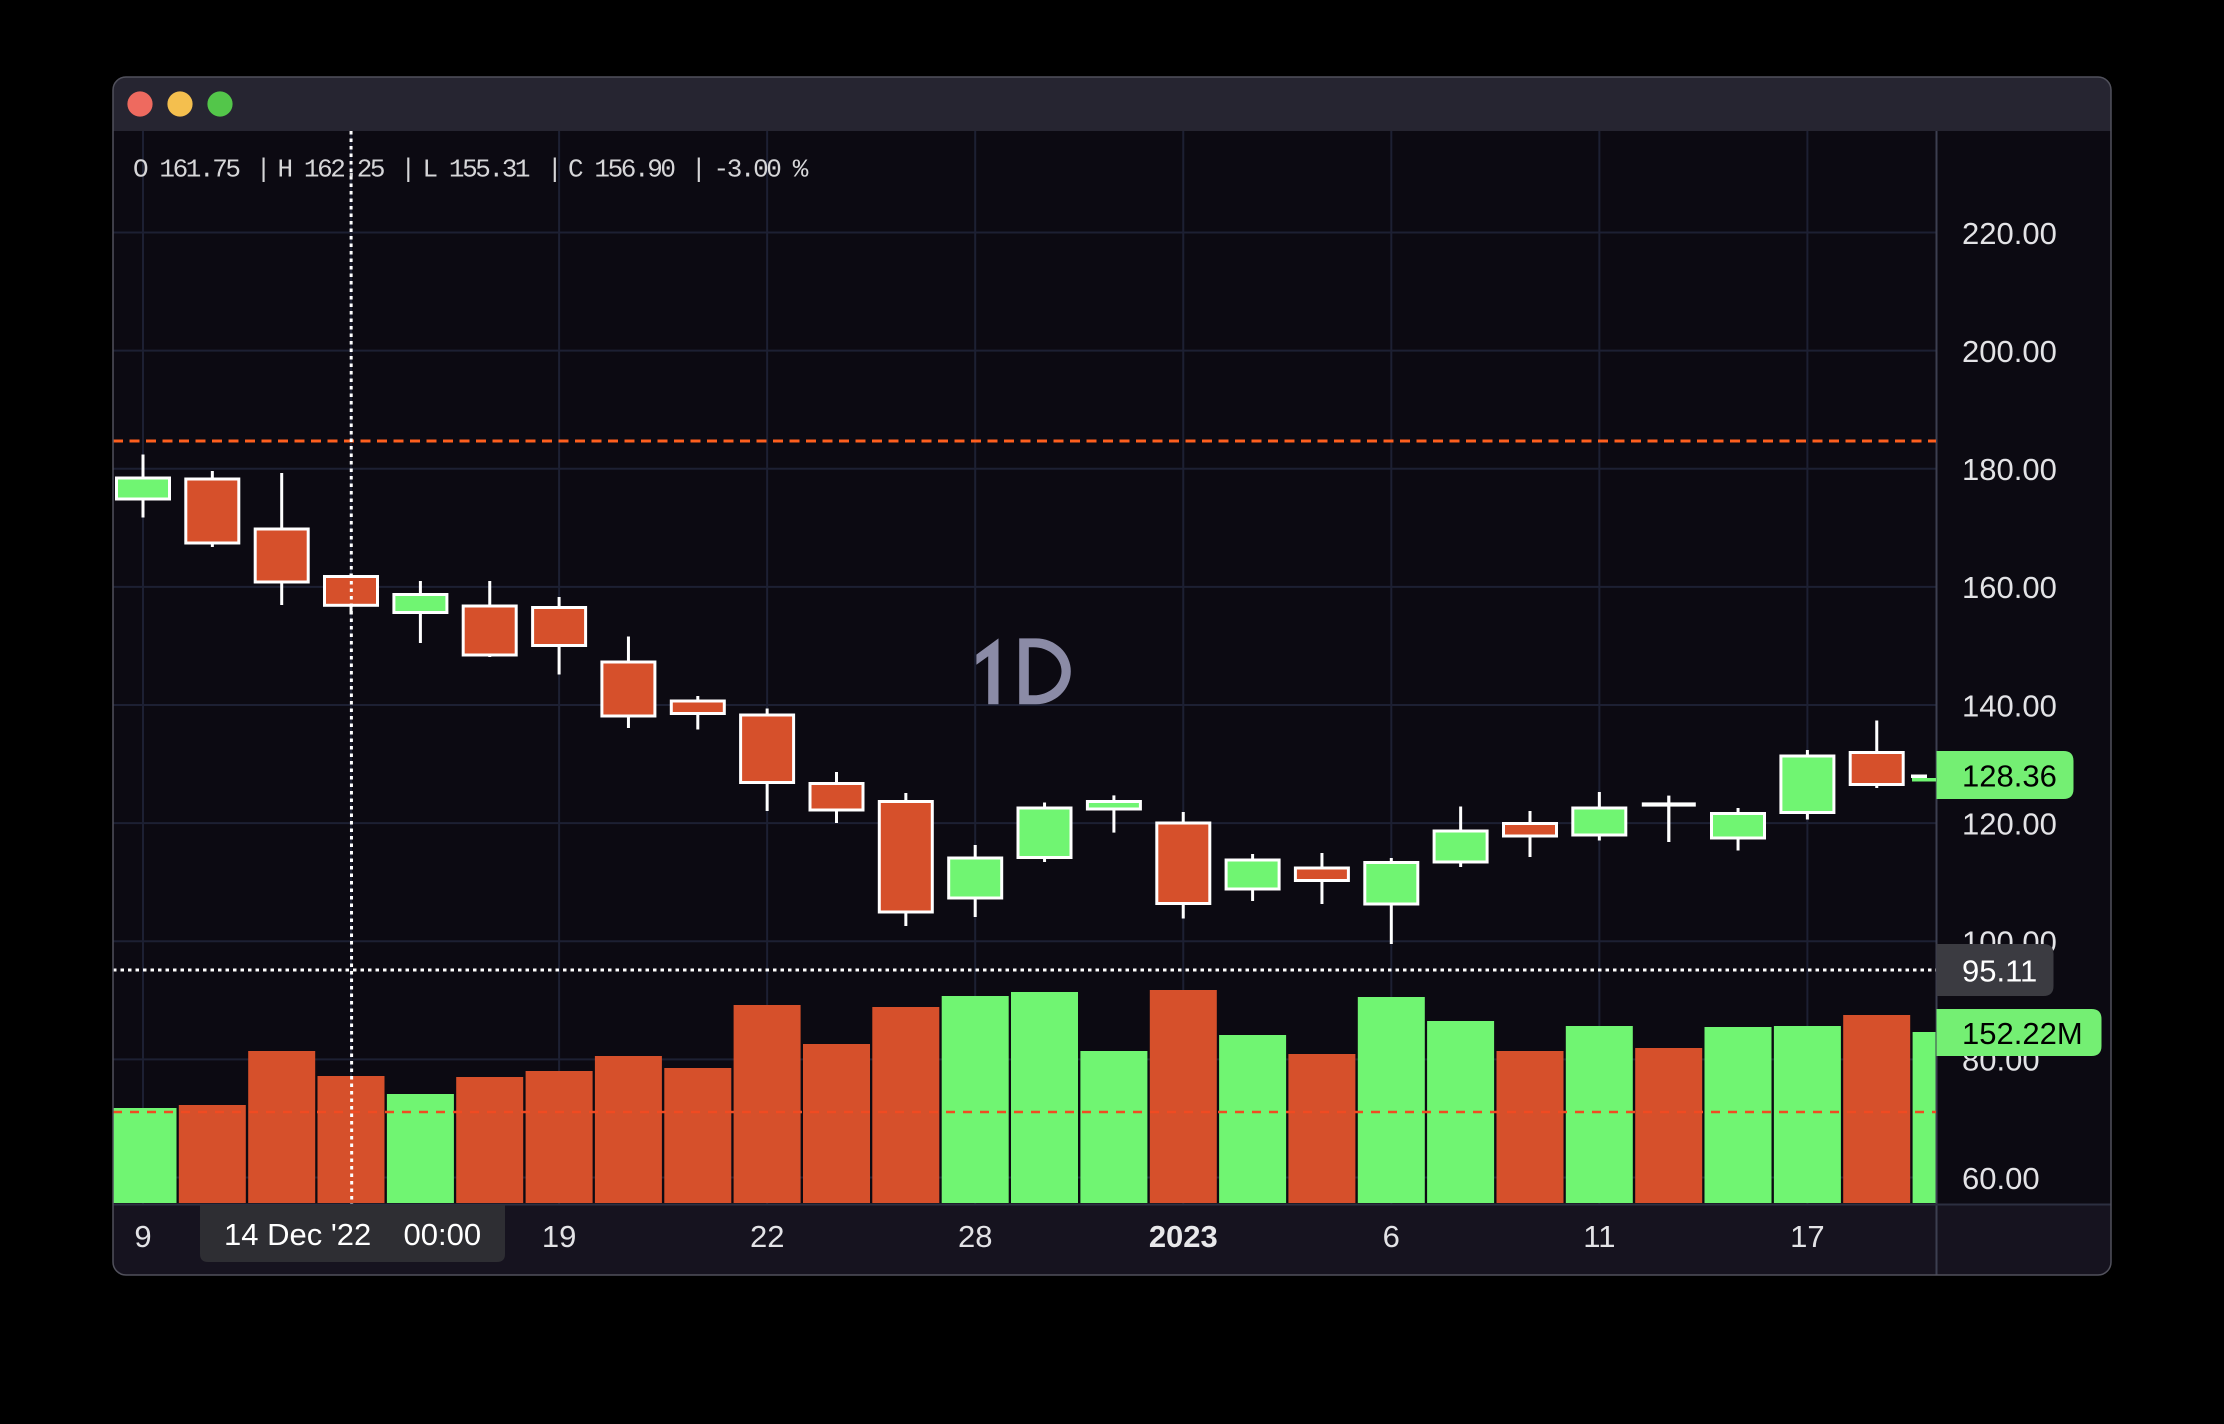  Describe the element at coordinates (2001, 1178) in the screenshot. I see `svg-text: 60.00` at that location.